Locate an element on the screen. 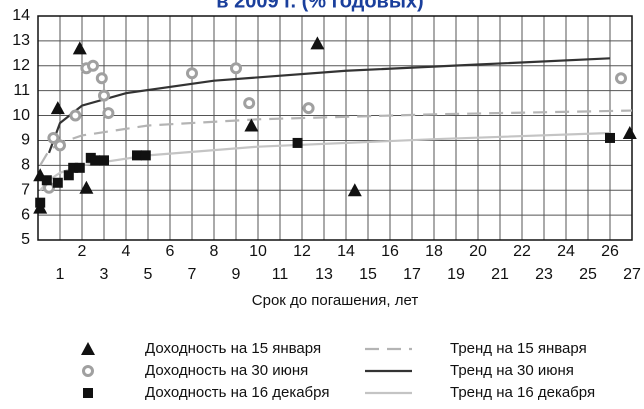 The image size is (644, 409). y-tick-label: 5 is located at coordinates (25, 239).